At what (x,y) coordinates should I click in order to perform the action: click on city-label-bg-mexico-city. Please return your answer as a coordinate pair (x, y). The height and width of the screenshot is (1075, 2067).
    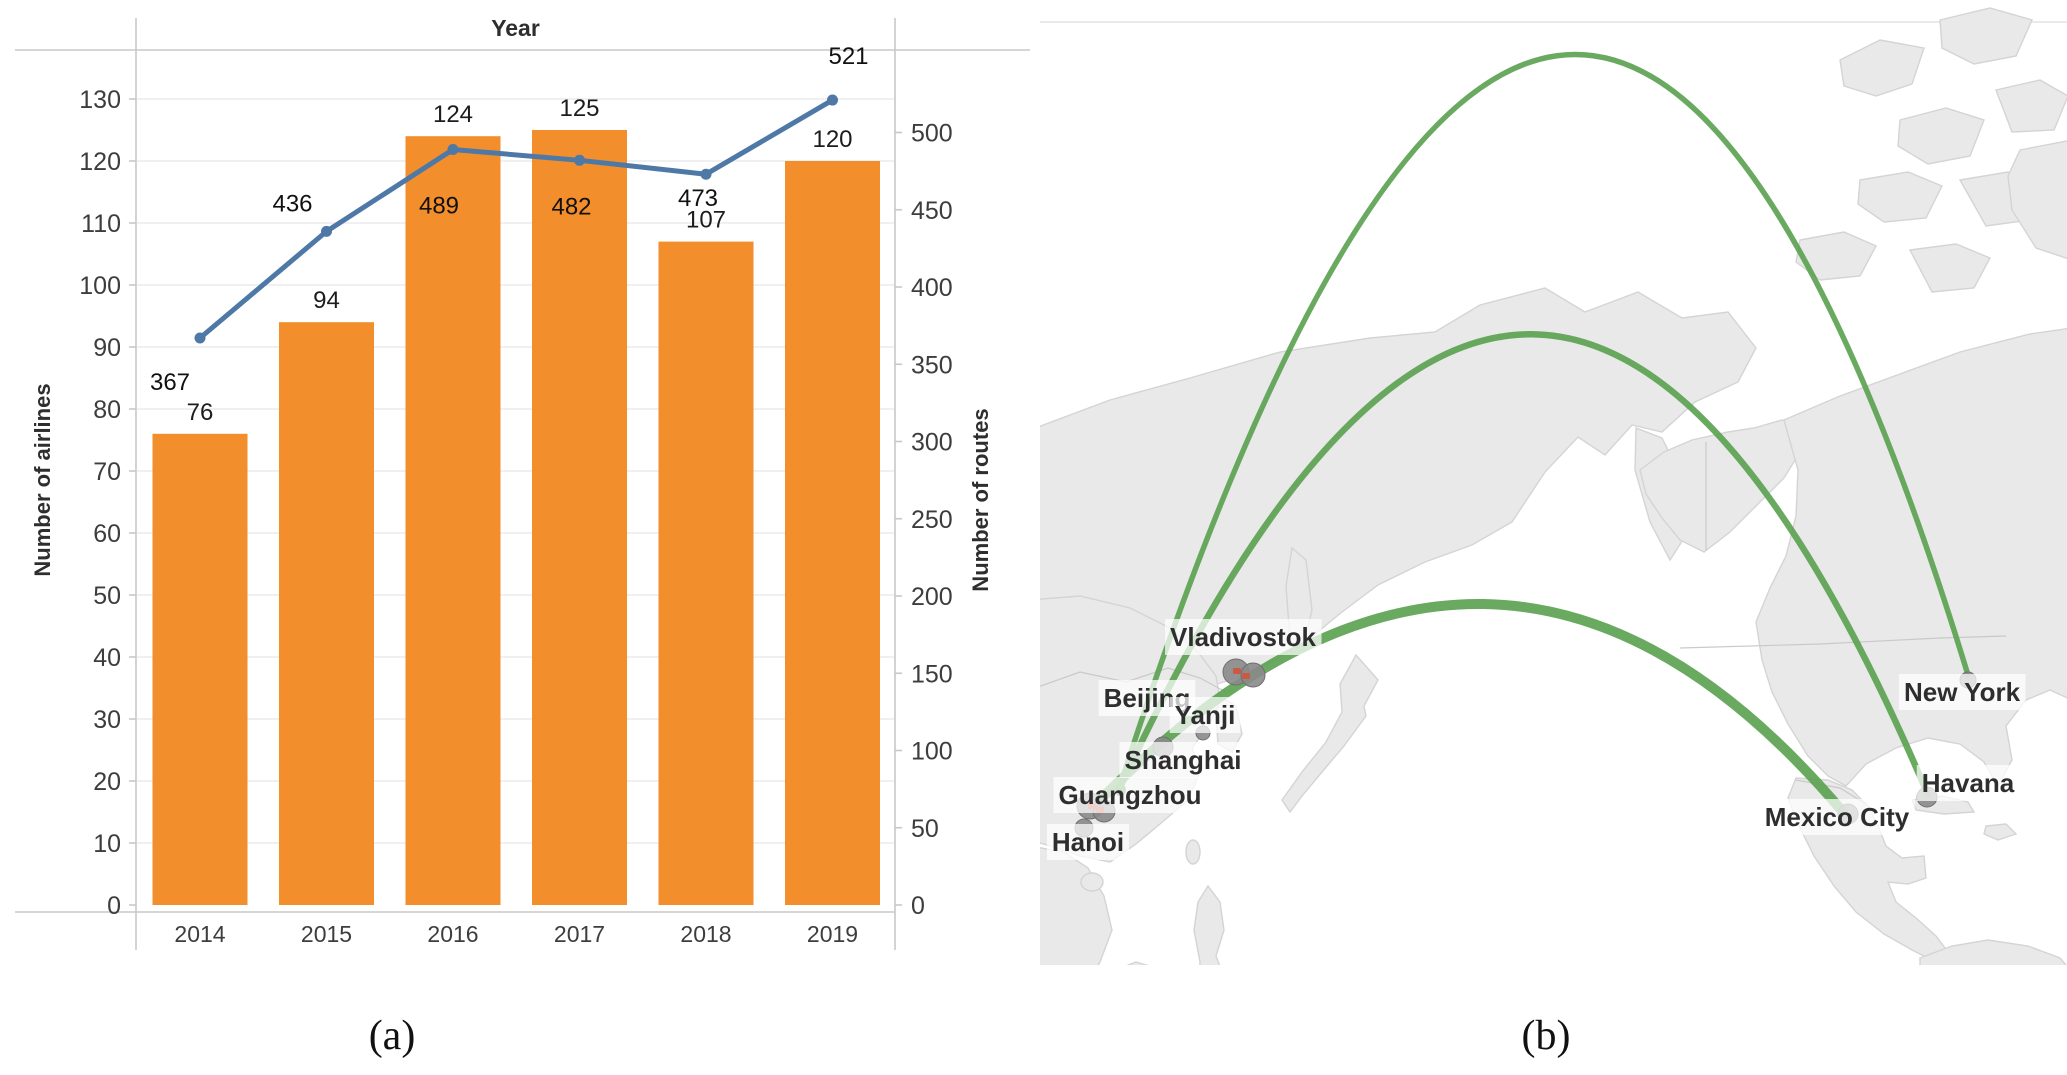
    Looking at the image, I should click on (1837, 817).